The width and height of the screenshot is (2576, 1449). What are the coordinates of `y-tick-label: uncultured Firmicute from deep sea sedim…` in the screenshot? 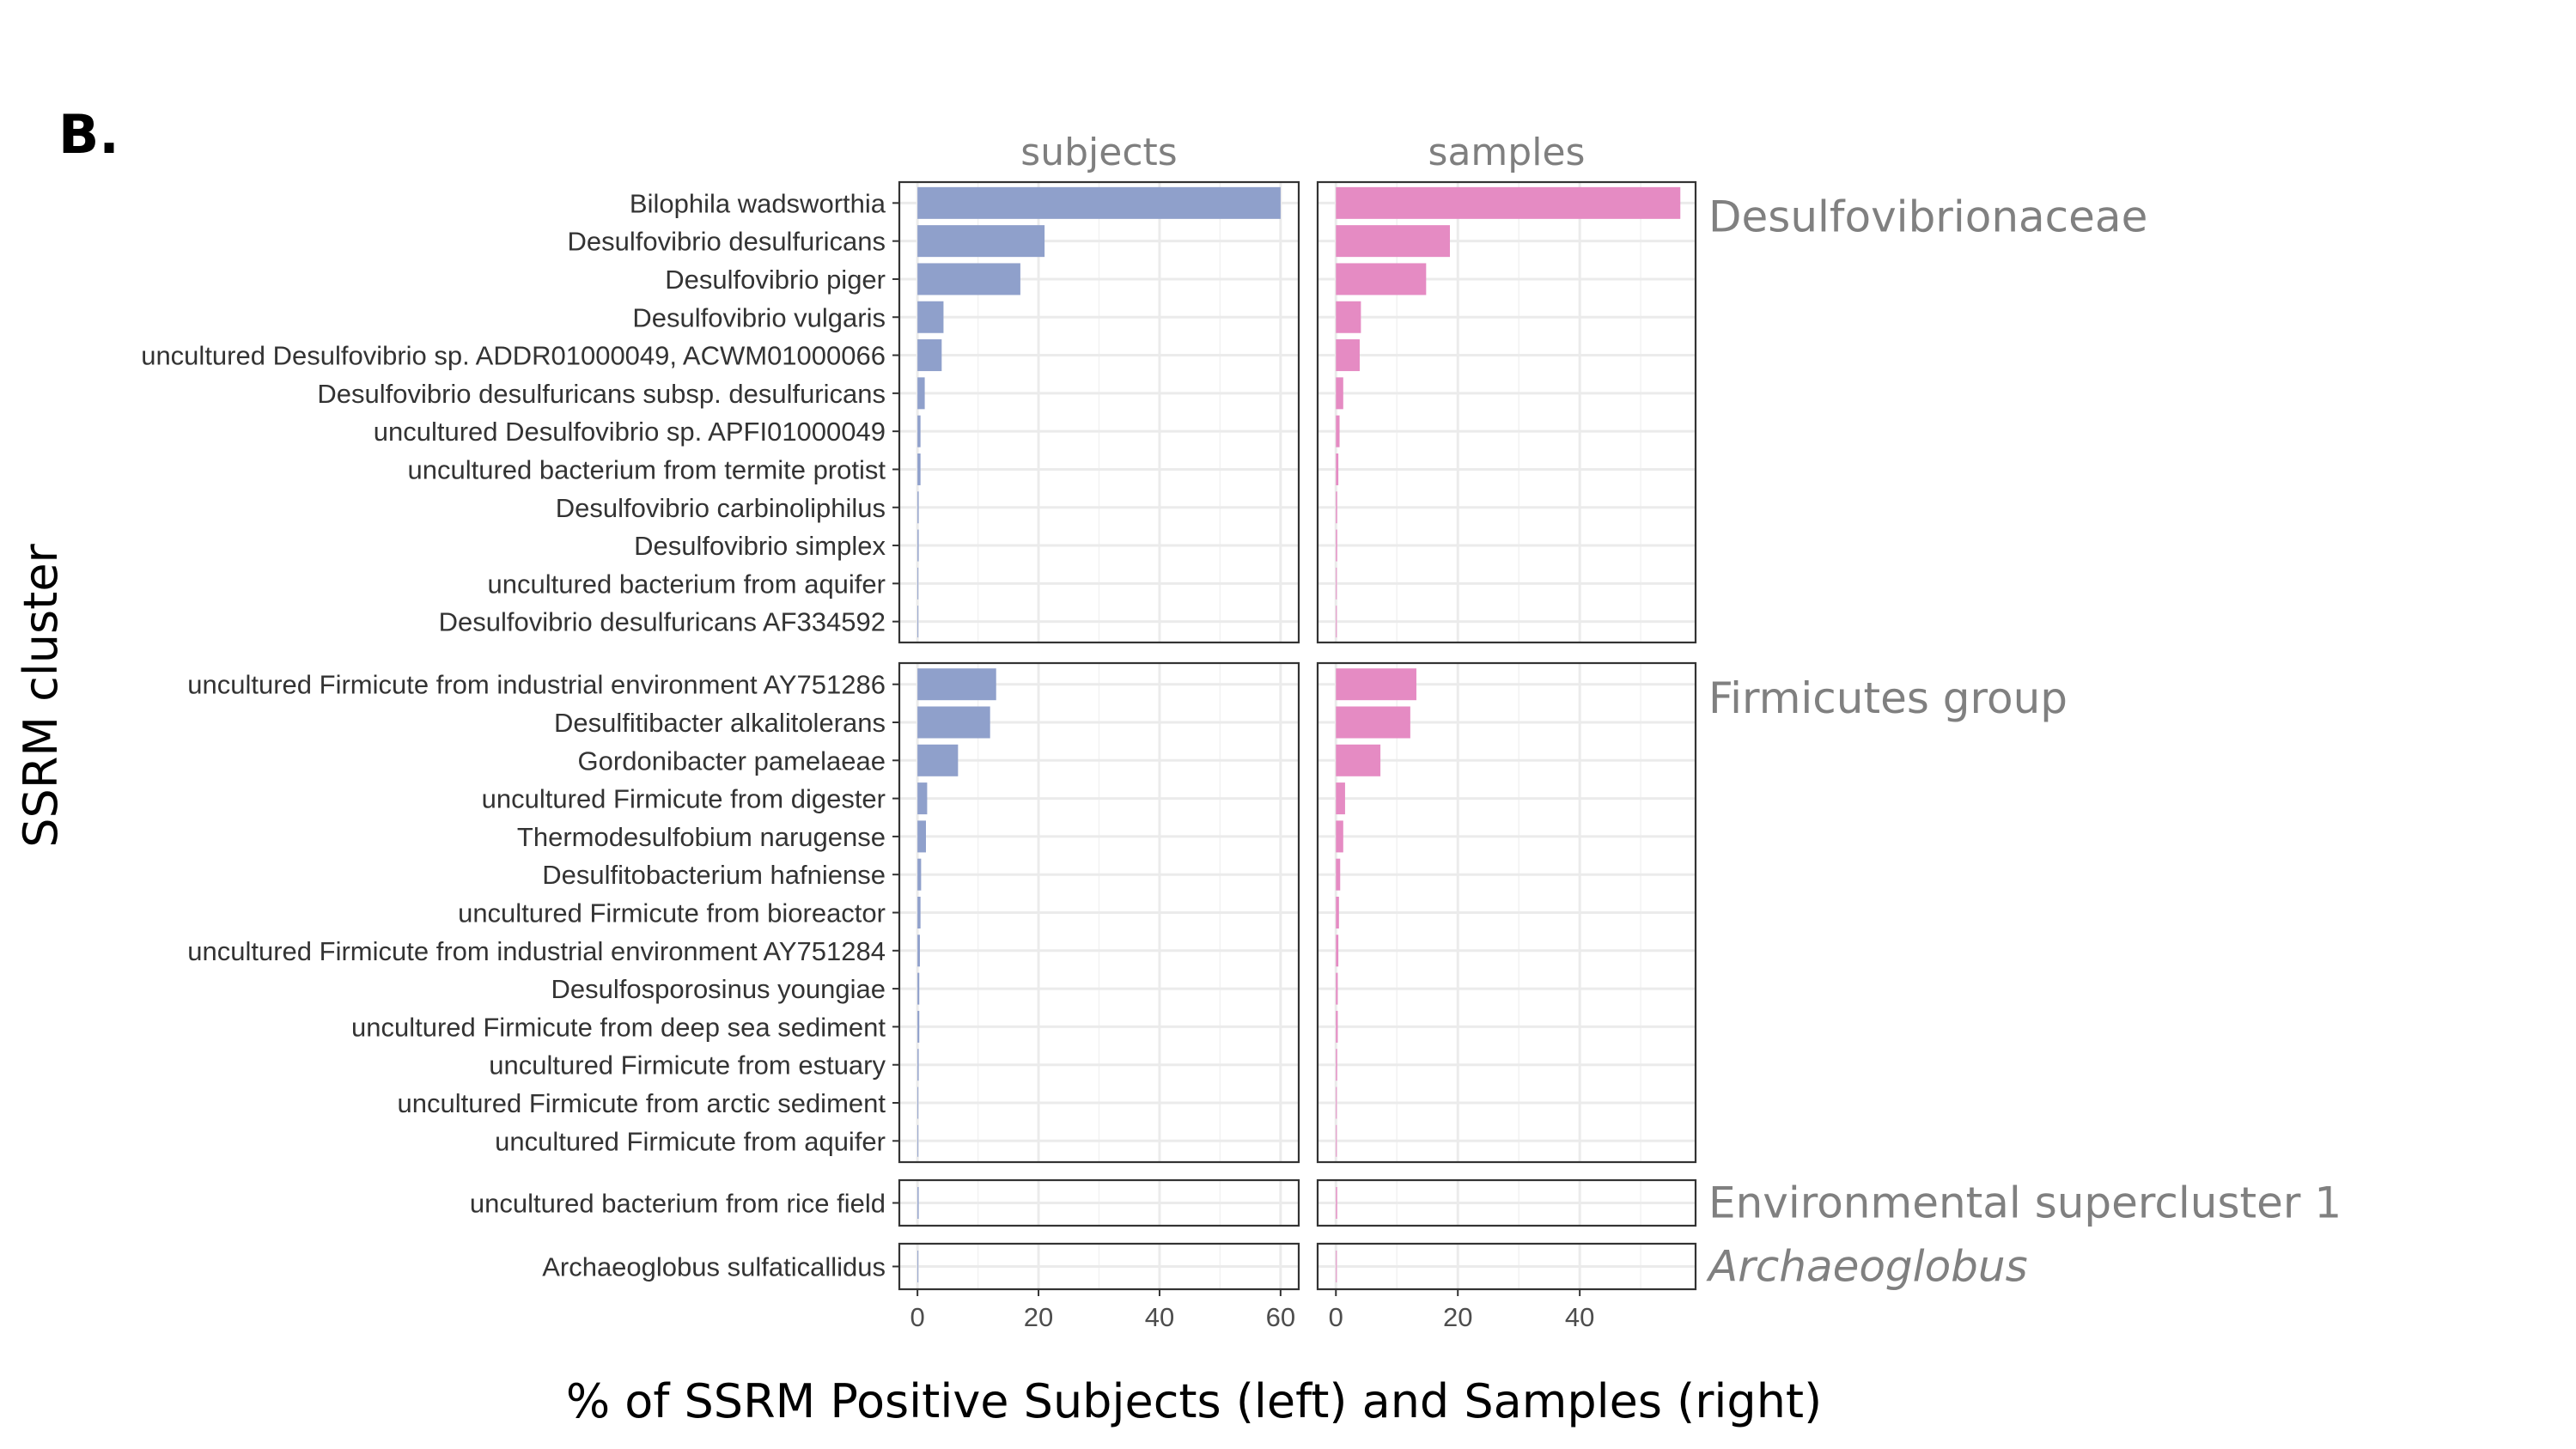 It's located at (618, 1027).